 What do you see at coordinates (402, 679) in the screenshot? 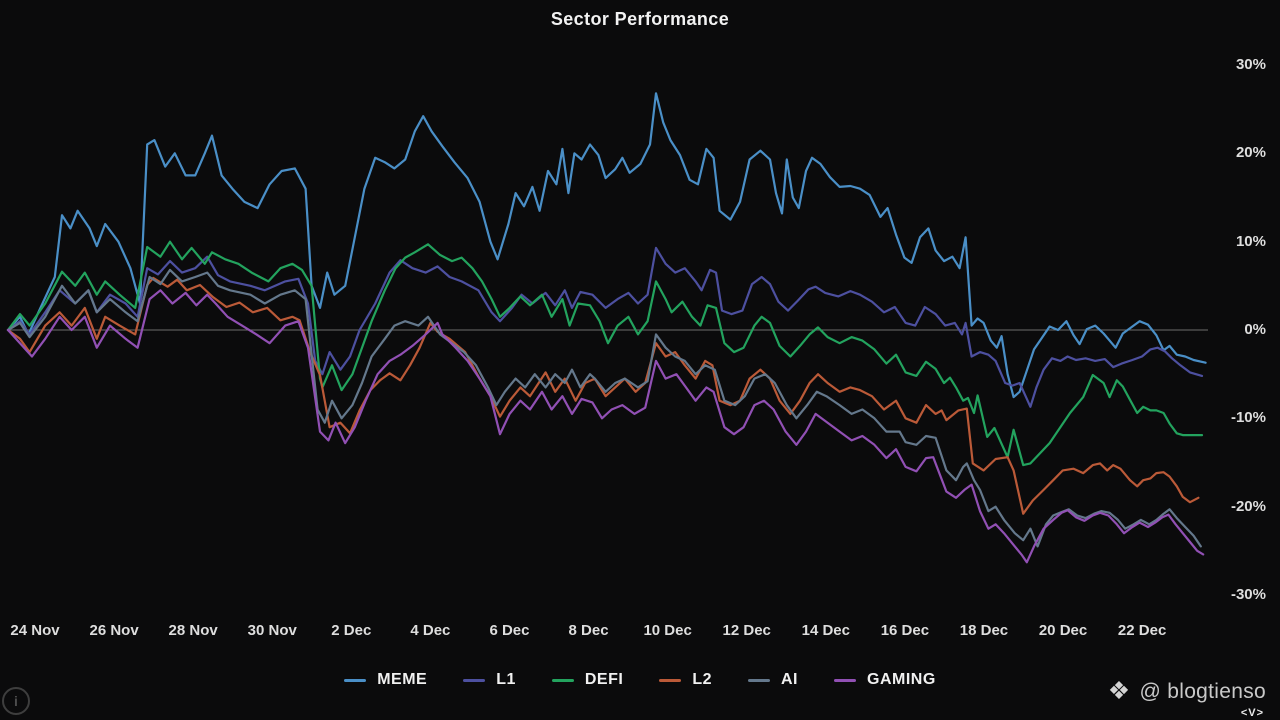
I see `legend-label: MEME` at bounding box center [402, 679].